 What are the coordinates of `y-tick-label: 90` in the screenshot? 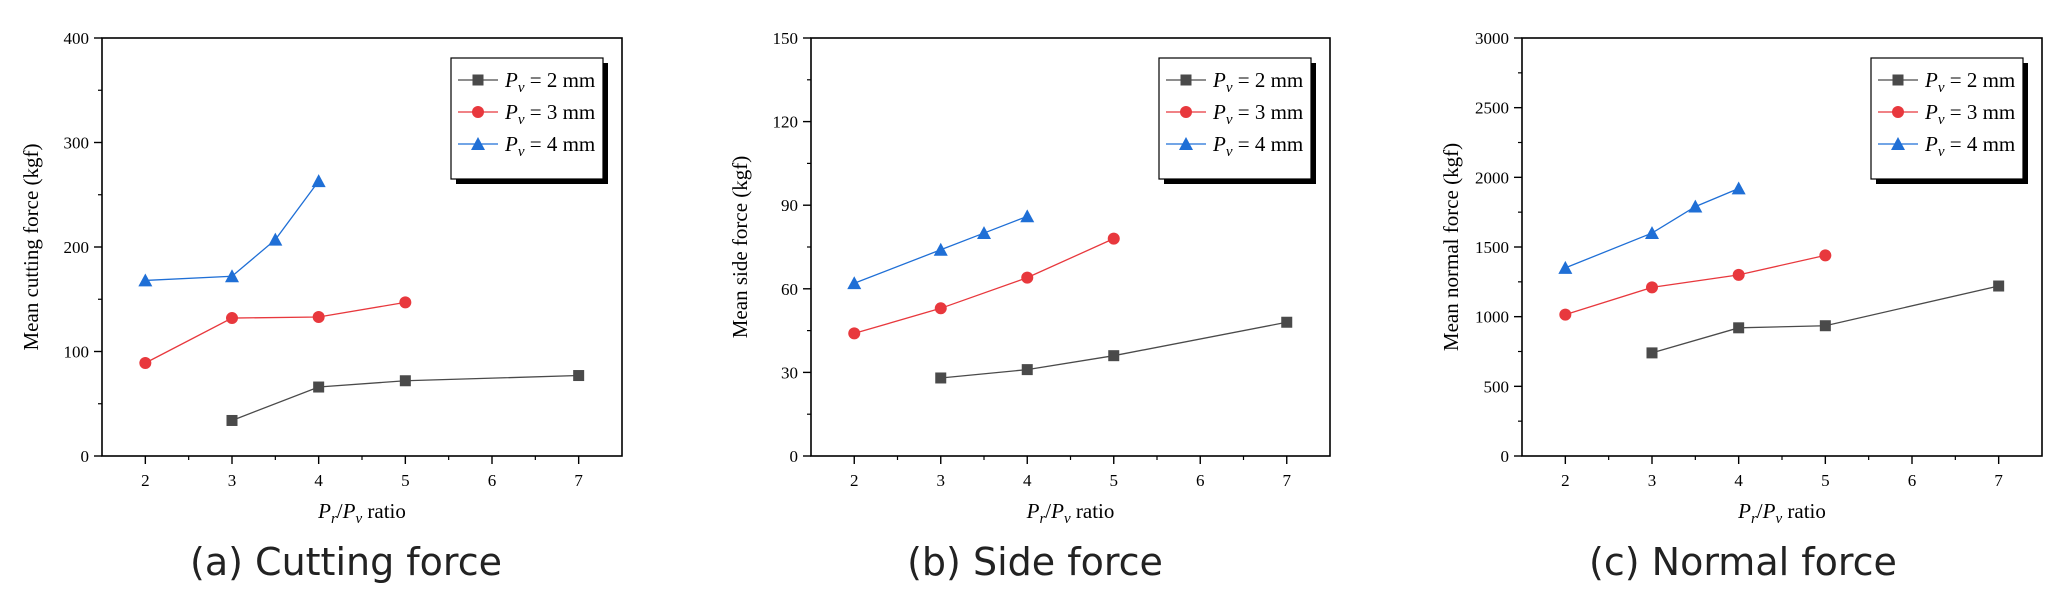 It's located at (789, 205).